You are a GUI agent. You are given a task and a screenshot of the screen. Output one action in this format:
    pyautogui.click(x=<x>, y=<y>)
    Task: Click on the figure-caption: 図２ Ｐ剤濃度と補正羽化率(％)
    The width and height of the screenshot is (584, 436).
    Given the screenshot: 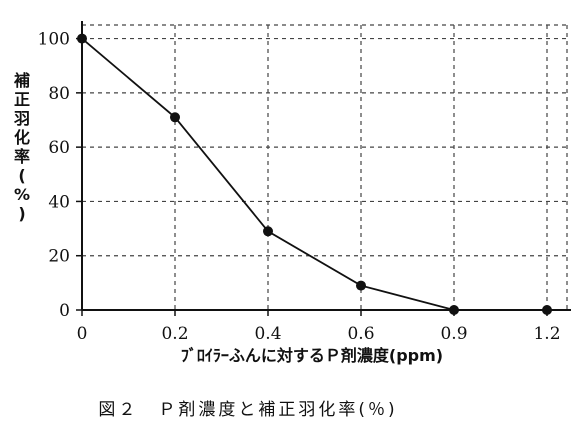 What is the action you would take?
    pyautogui.click(x=247, y=410)
    